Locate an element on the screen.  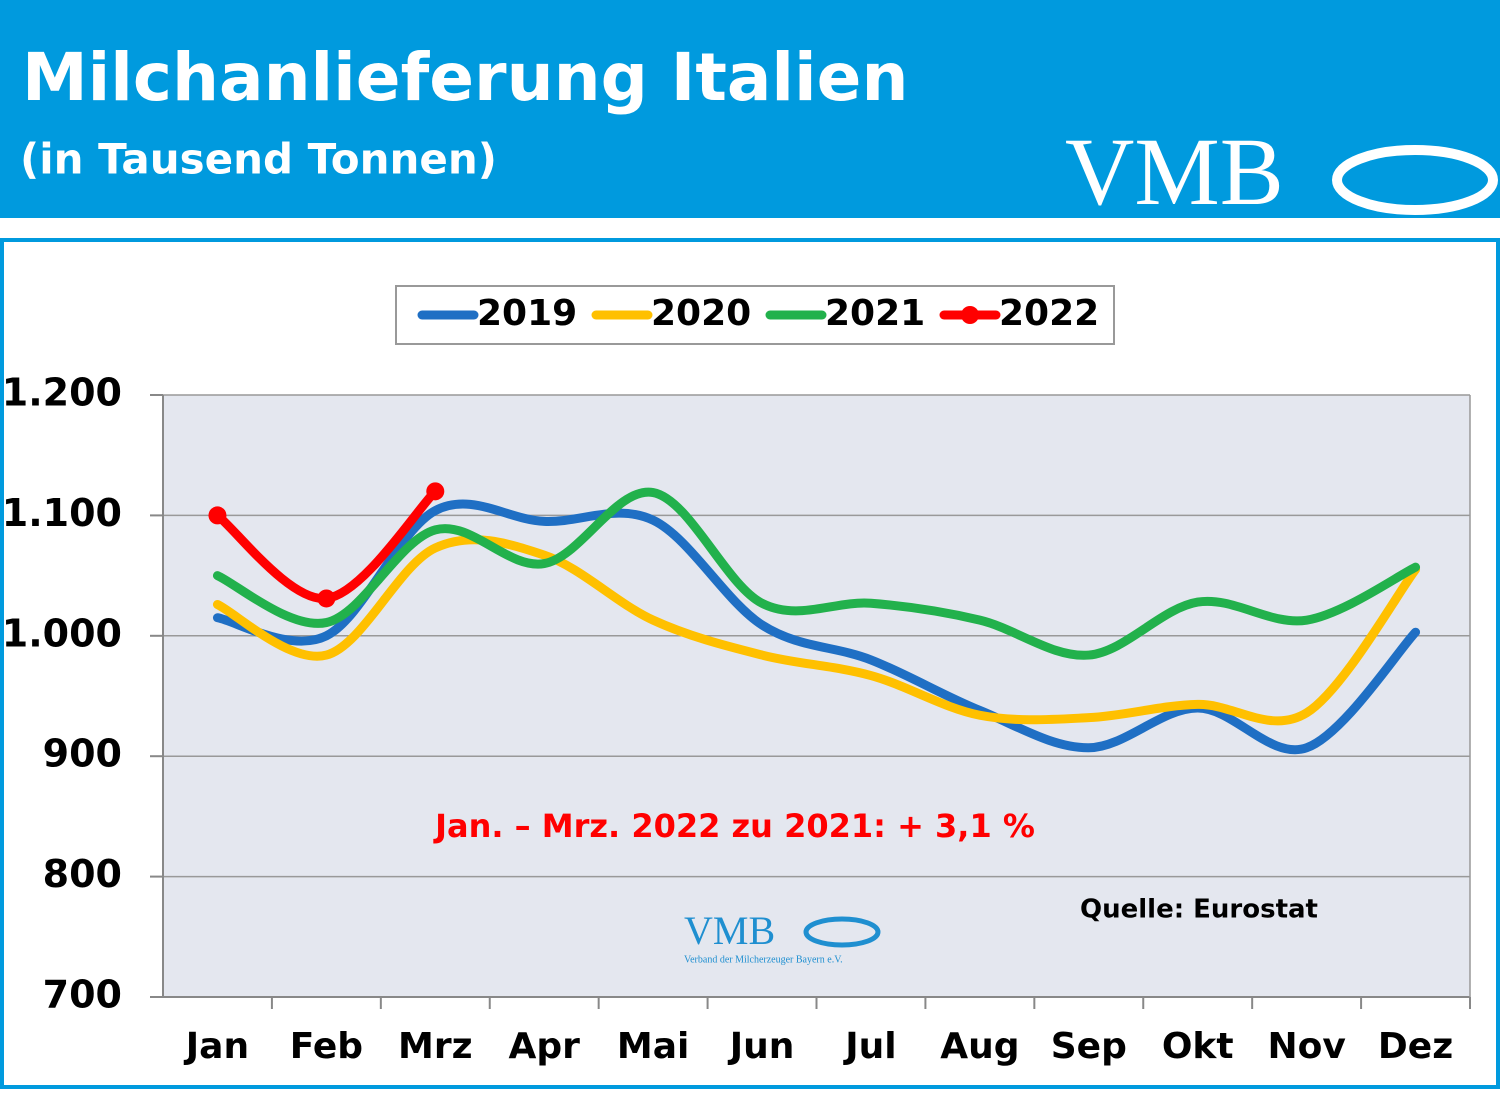
y-tick-label: 900 is located at coordinates (82, 754).